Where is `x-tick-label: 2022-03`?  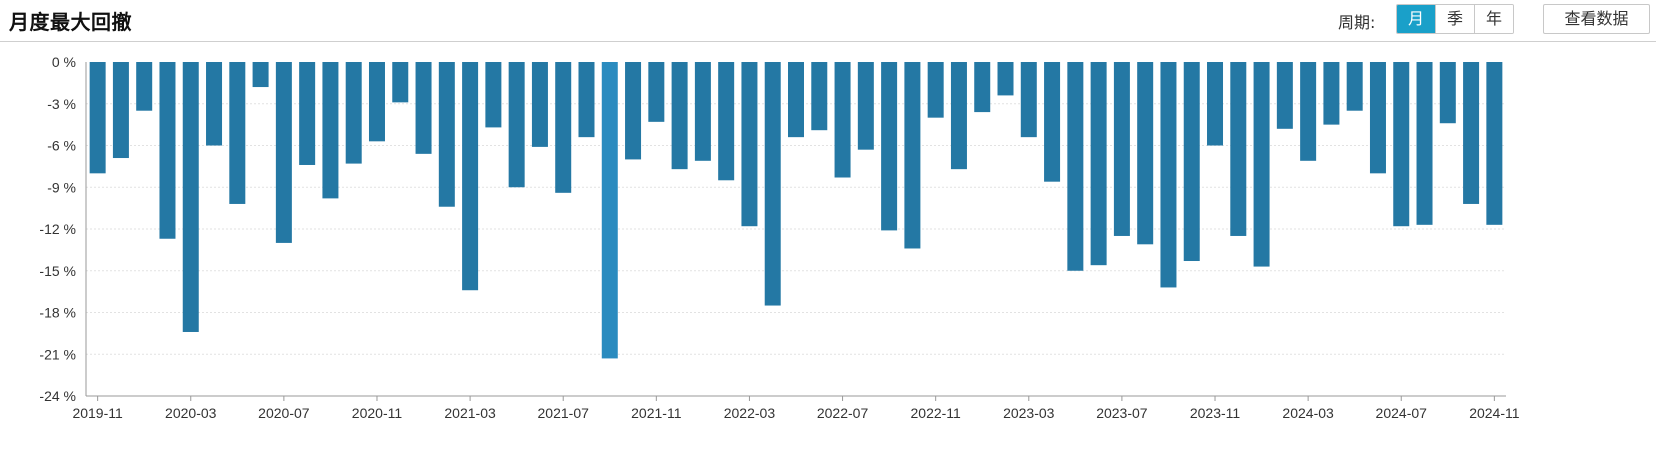 x-tick-label: 2022-03 is located at coordinates (750, 413).